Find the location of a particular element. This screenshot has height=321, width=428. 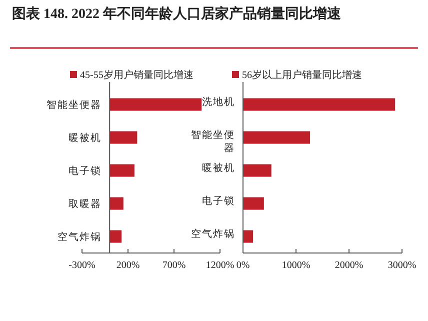

legend-label: 56岁以上用户销量同比增速 is located at coordinates (302, 75).